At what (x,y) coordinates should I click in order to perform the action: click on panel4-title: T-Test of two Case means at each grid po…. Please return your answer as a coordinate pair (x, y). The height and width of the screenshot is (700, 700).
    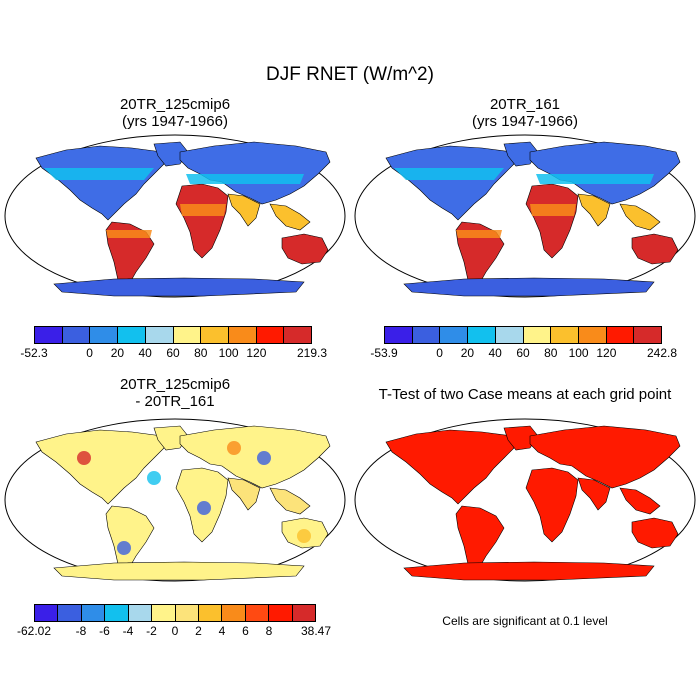
    Looking at the image, I should click on (525, 394).